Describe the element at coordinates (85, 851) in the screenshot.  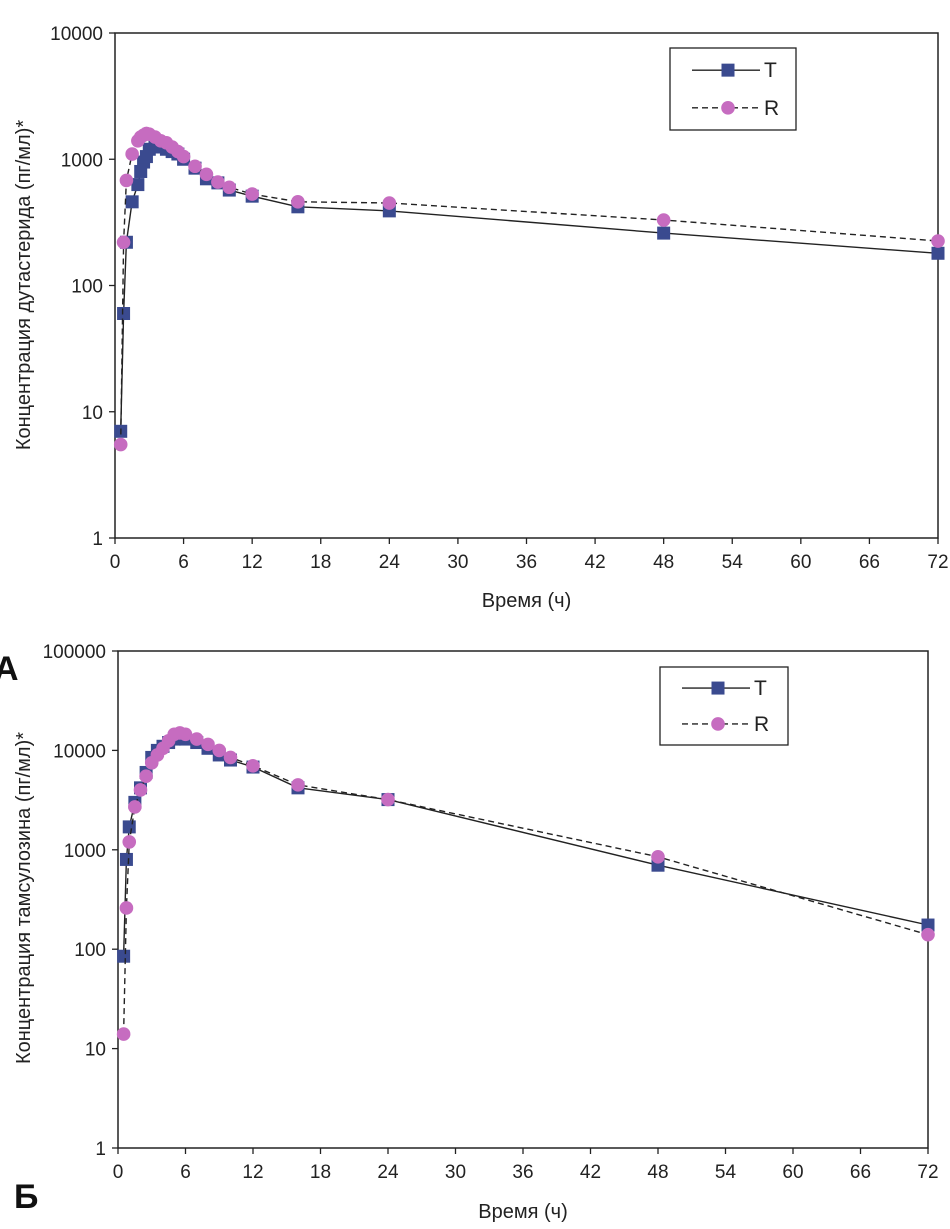
I see `y-tick-label: 1000` at that location.